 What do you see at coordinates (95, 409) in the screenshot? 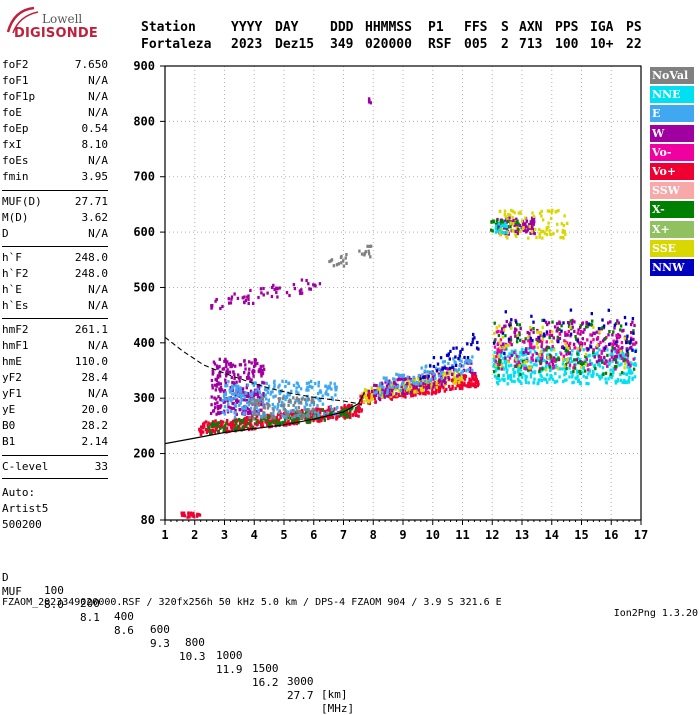
I see `param-value: 20.0` at bounding box center [95, 409].